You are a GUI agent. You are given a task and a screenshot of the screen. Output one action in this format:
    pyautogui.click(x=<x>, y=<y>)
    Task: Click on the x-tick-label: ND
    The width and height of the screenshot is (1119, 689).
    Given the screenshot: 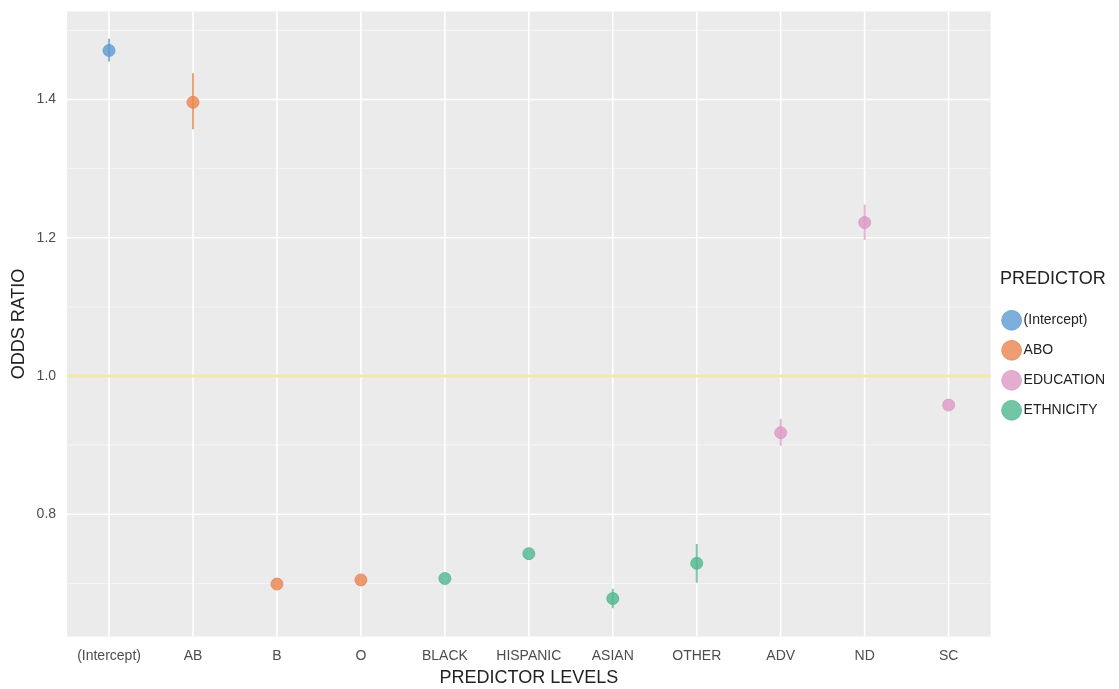 What is the action you would take?
    pyautogui.click(x=864, y=654)
    